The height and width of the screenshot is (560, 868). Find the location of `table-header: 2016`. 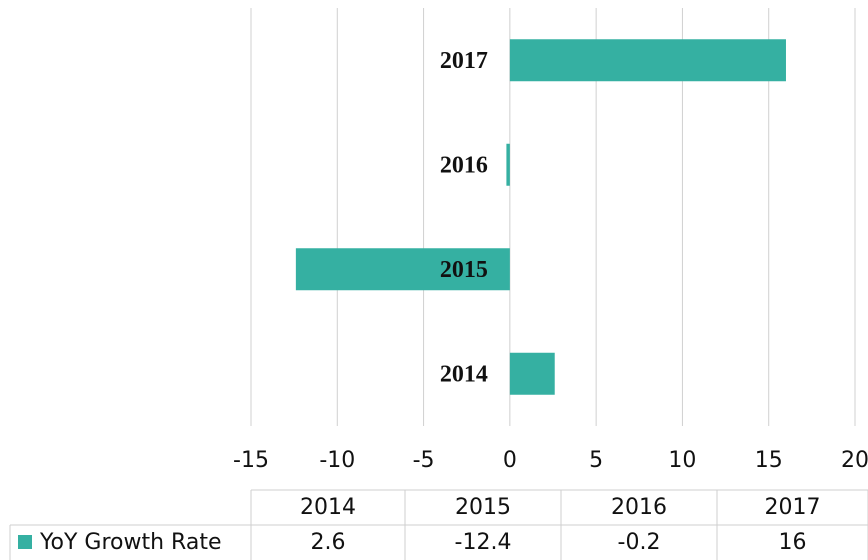

table-header: 2016 is located at coordinates (639, 507).